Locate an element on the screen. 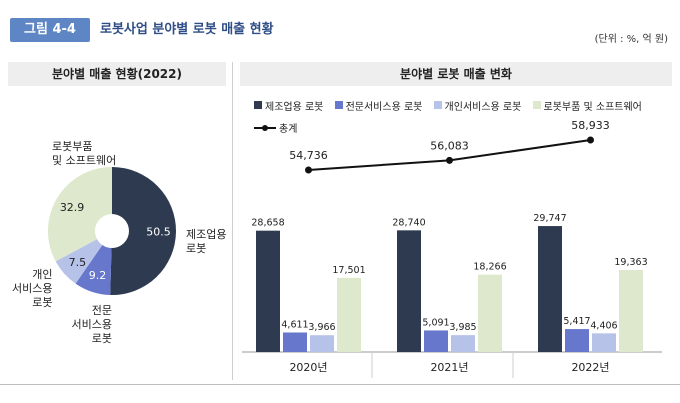 The height and width of the screenshot is (403, 680). total-value-label: 58,933 is located at coordinates (590, 125).